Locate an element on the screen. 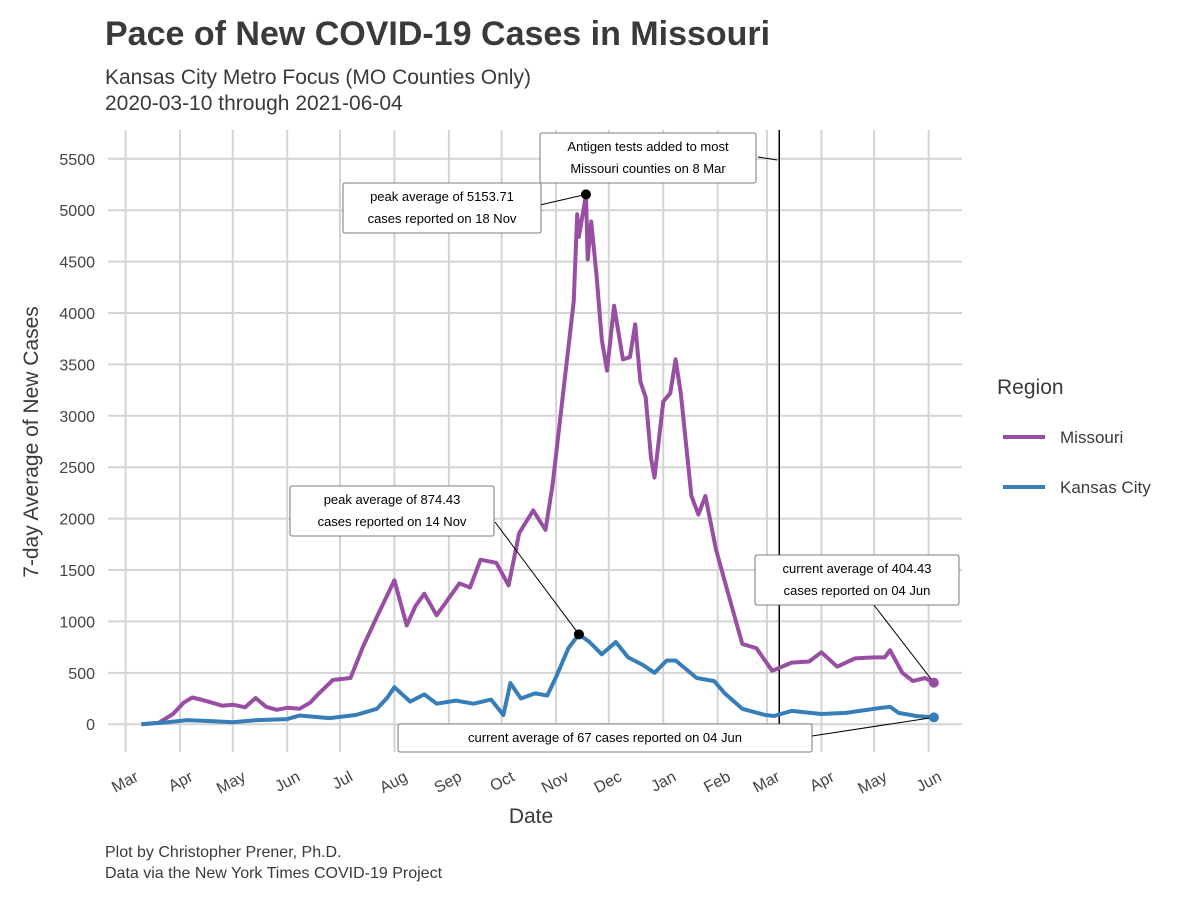  missouri-peak-point is located at coordinates (585, 194).